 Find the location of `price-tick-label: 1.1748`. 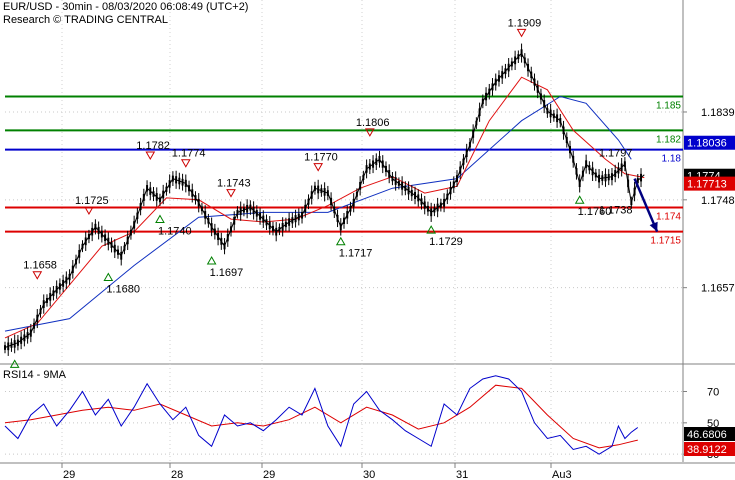

price-tick-label: 1.1748 is located at coordinates (718, 201).